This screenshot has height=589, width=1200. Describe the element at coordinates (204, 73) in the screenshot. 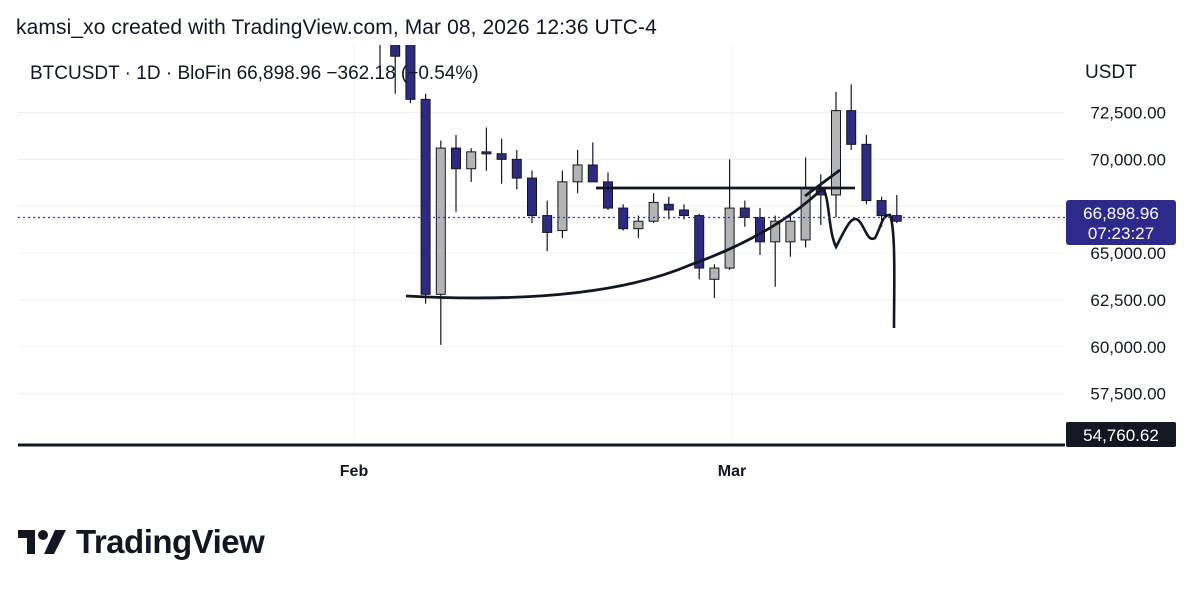

I see `legend-exchange: BloFin` at that location.